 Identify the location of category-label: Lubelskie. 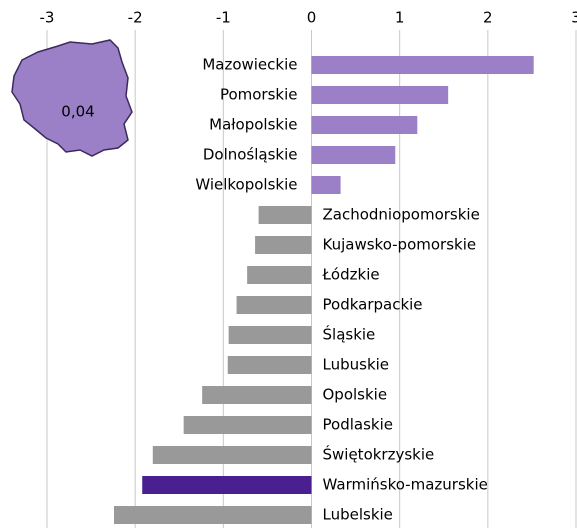
(358, 515).